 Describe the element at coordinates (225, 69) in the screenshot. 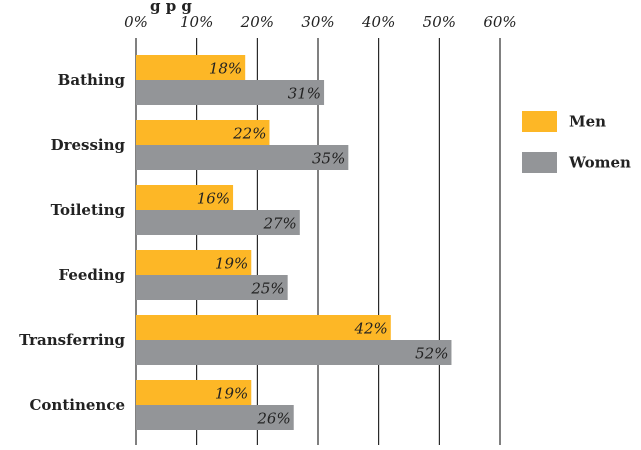

I see `data-label: 18%` at that location.